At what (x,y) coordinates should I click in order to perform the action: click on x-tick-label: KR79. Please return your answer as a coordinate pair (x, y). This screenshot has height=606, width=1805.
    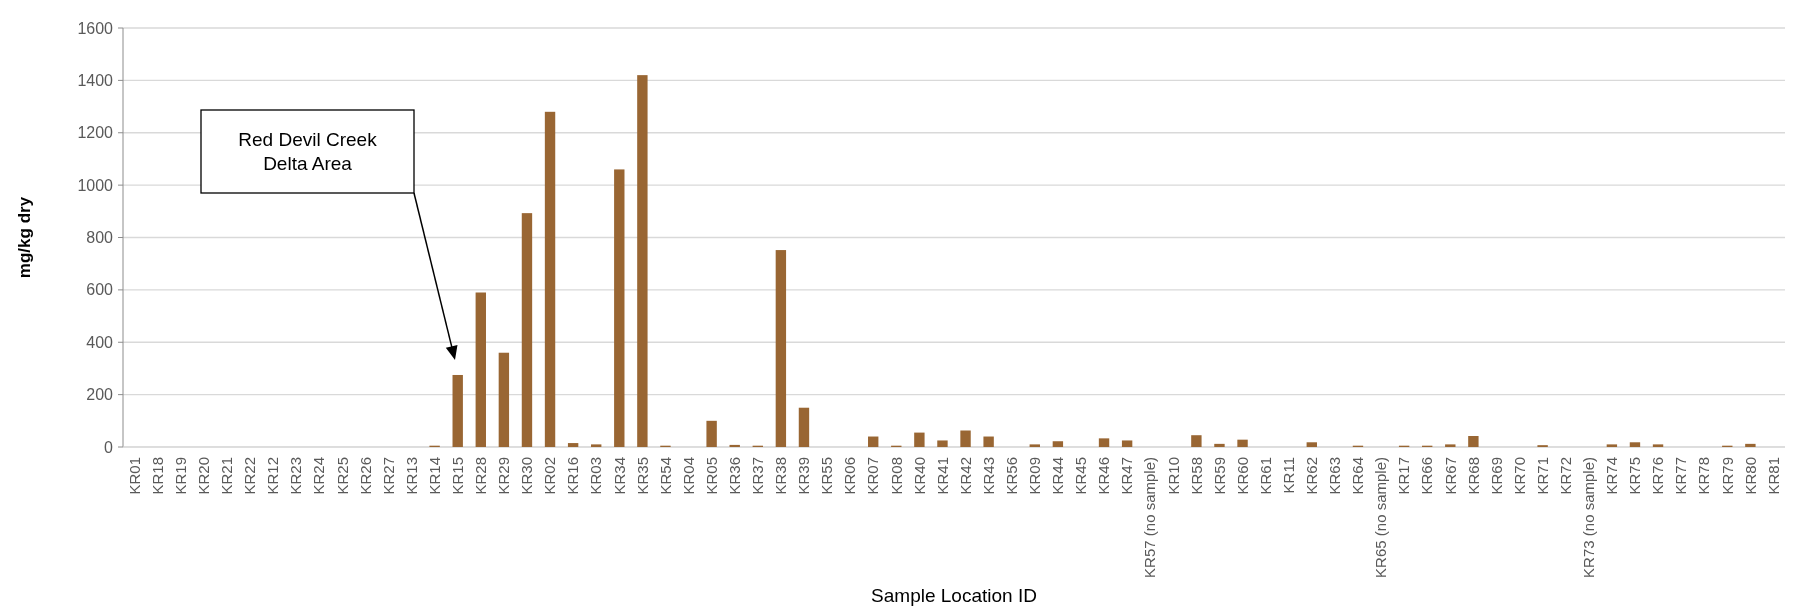
    Looking at the image, I should click on (1727, 476).